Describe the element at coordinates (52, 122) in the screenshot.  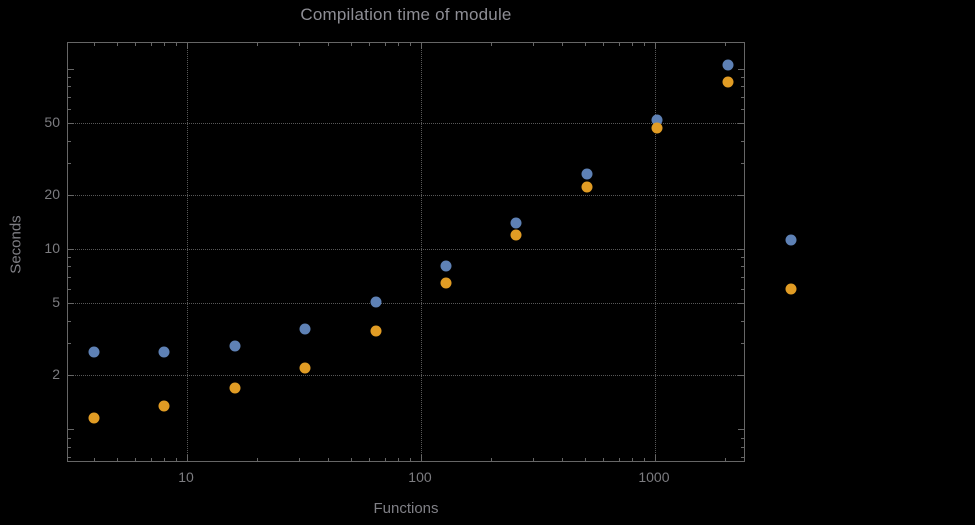
I see `y-tick-label: 50` at that location.